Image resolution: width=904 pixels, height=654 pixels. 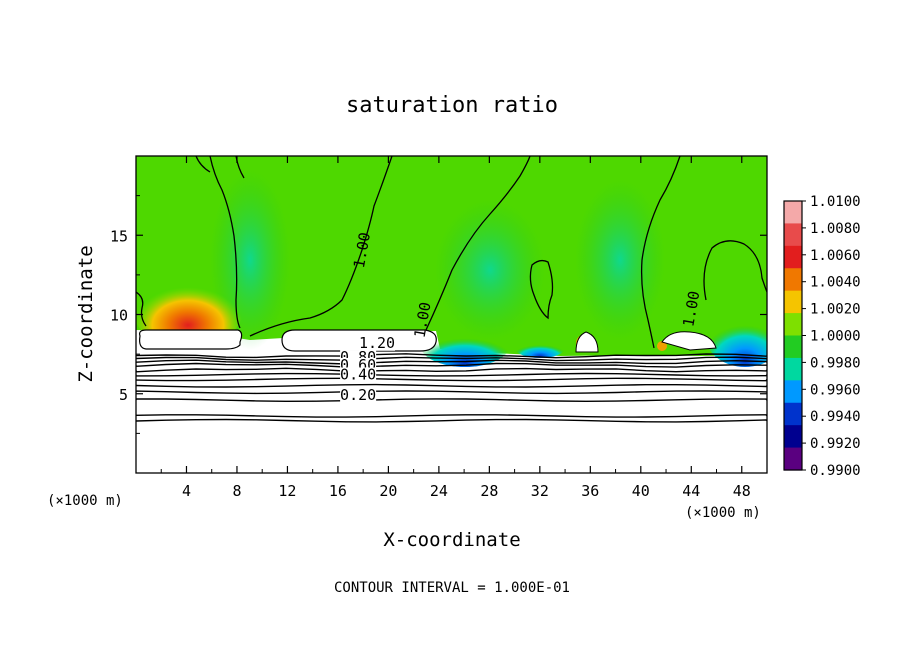 I want to click on contour-label: 0.40, so click(x=358, y=374).